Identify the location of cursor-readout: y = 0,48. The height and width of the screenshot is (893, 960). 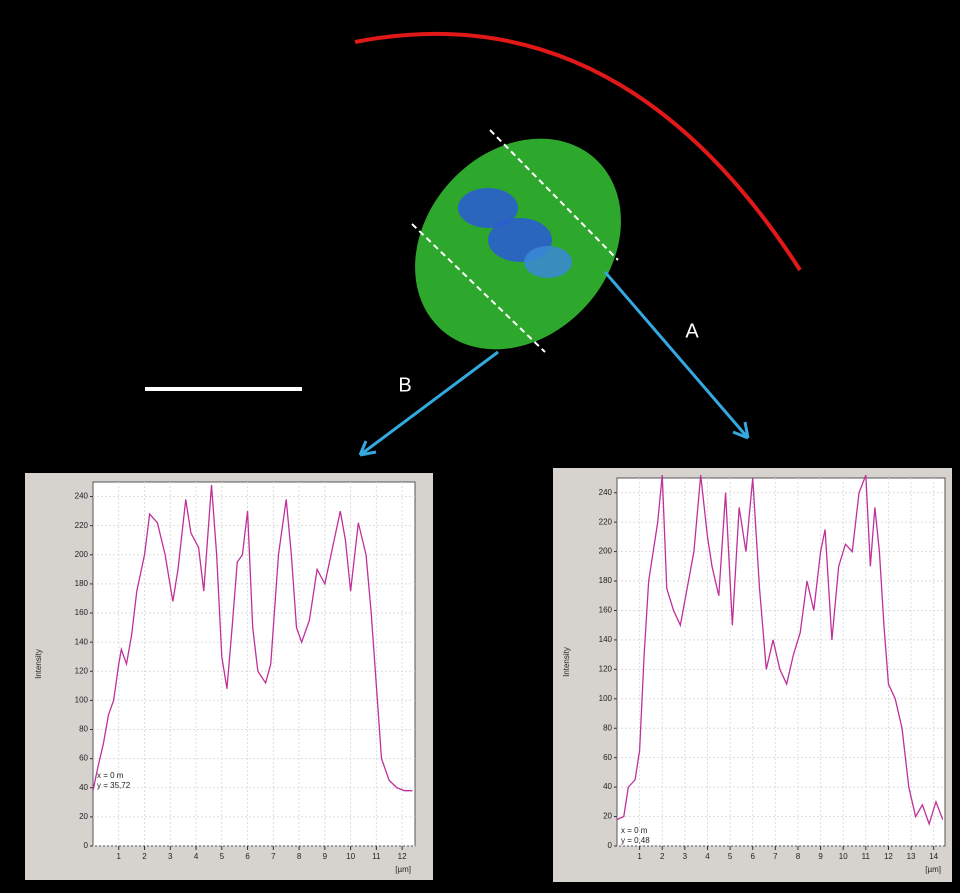
(635, 840).